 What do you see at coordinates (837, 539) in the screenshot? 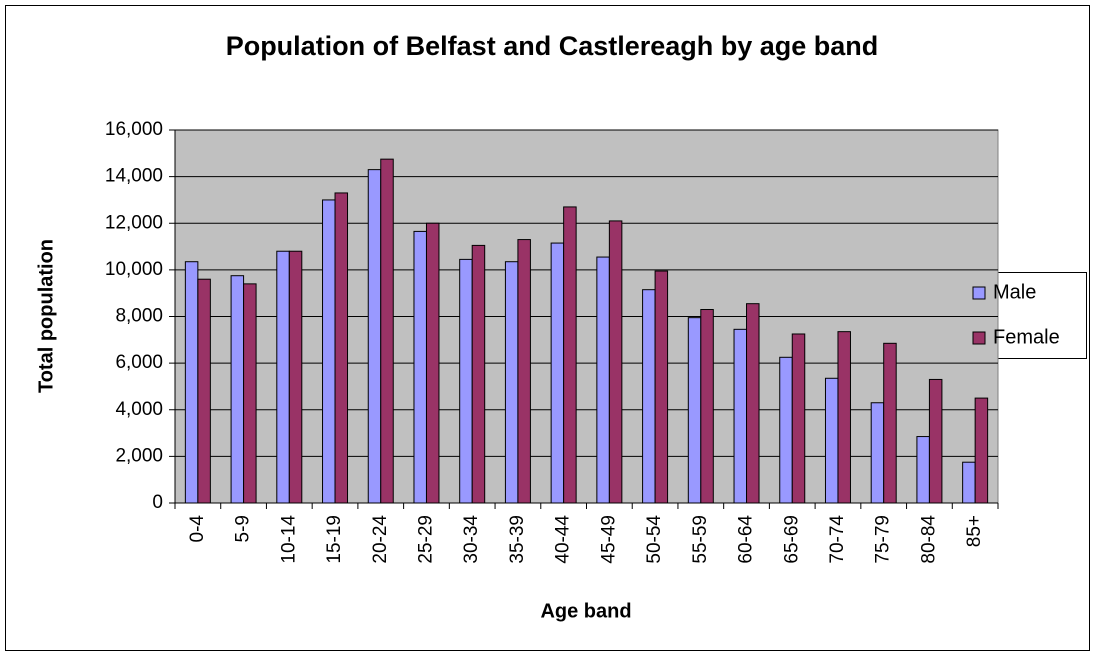
I see `x-tick-label: 70-74` at bounding box center [837, 539].